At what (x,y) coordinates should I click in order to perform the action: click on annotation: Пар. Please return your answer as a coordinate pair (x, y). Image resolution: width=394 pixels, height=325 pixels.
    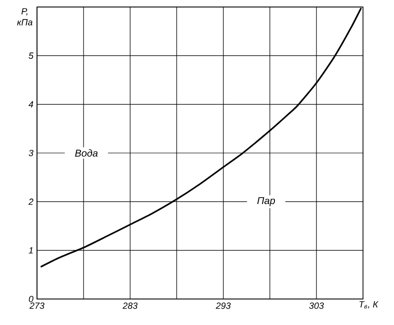
    Looking at the image, I should click on (266, 201).